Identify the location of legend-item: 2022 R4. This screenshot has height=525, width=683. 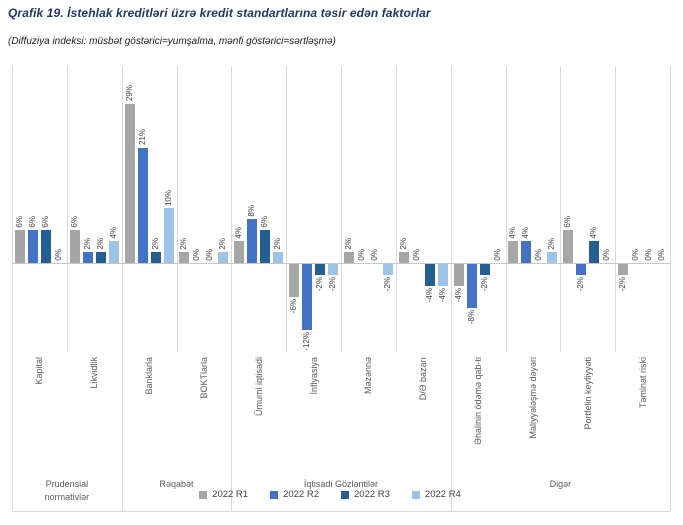
(436, 494).